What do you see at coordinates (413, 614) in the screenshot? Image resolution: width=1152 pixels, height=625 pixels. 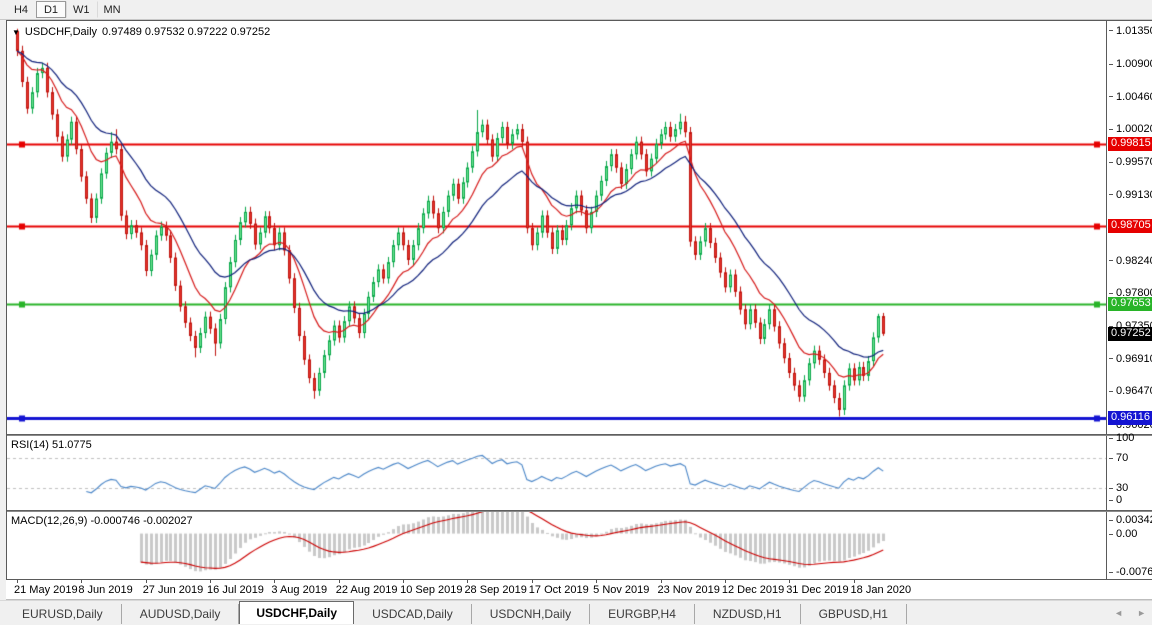 I see `chart-tab-usdcad-daily: USDCAD,Daily` at bounding box center [413, 614].